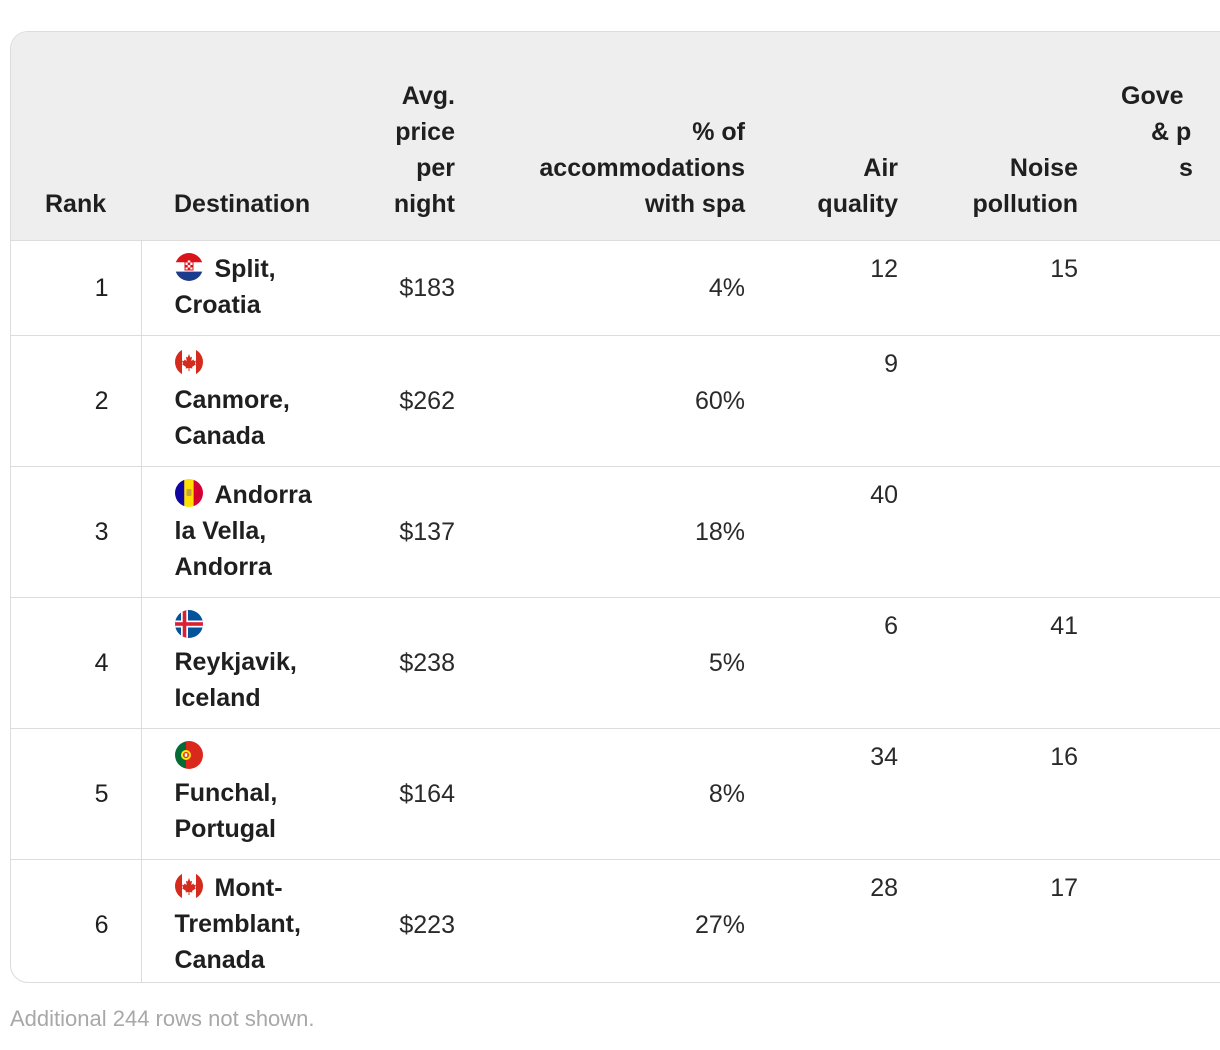  What do you see at coordinates (188, 266) in the screenshot?
I see `croatia-flag-icon` at bounding box center [188, 266].